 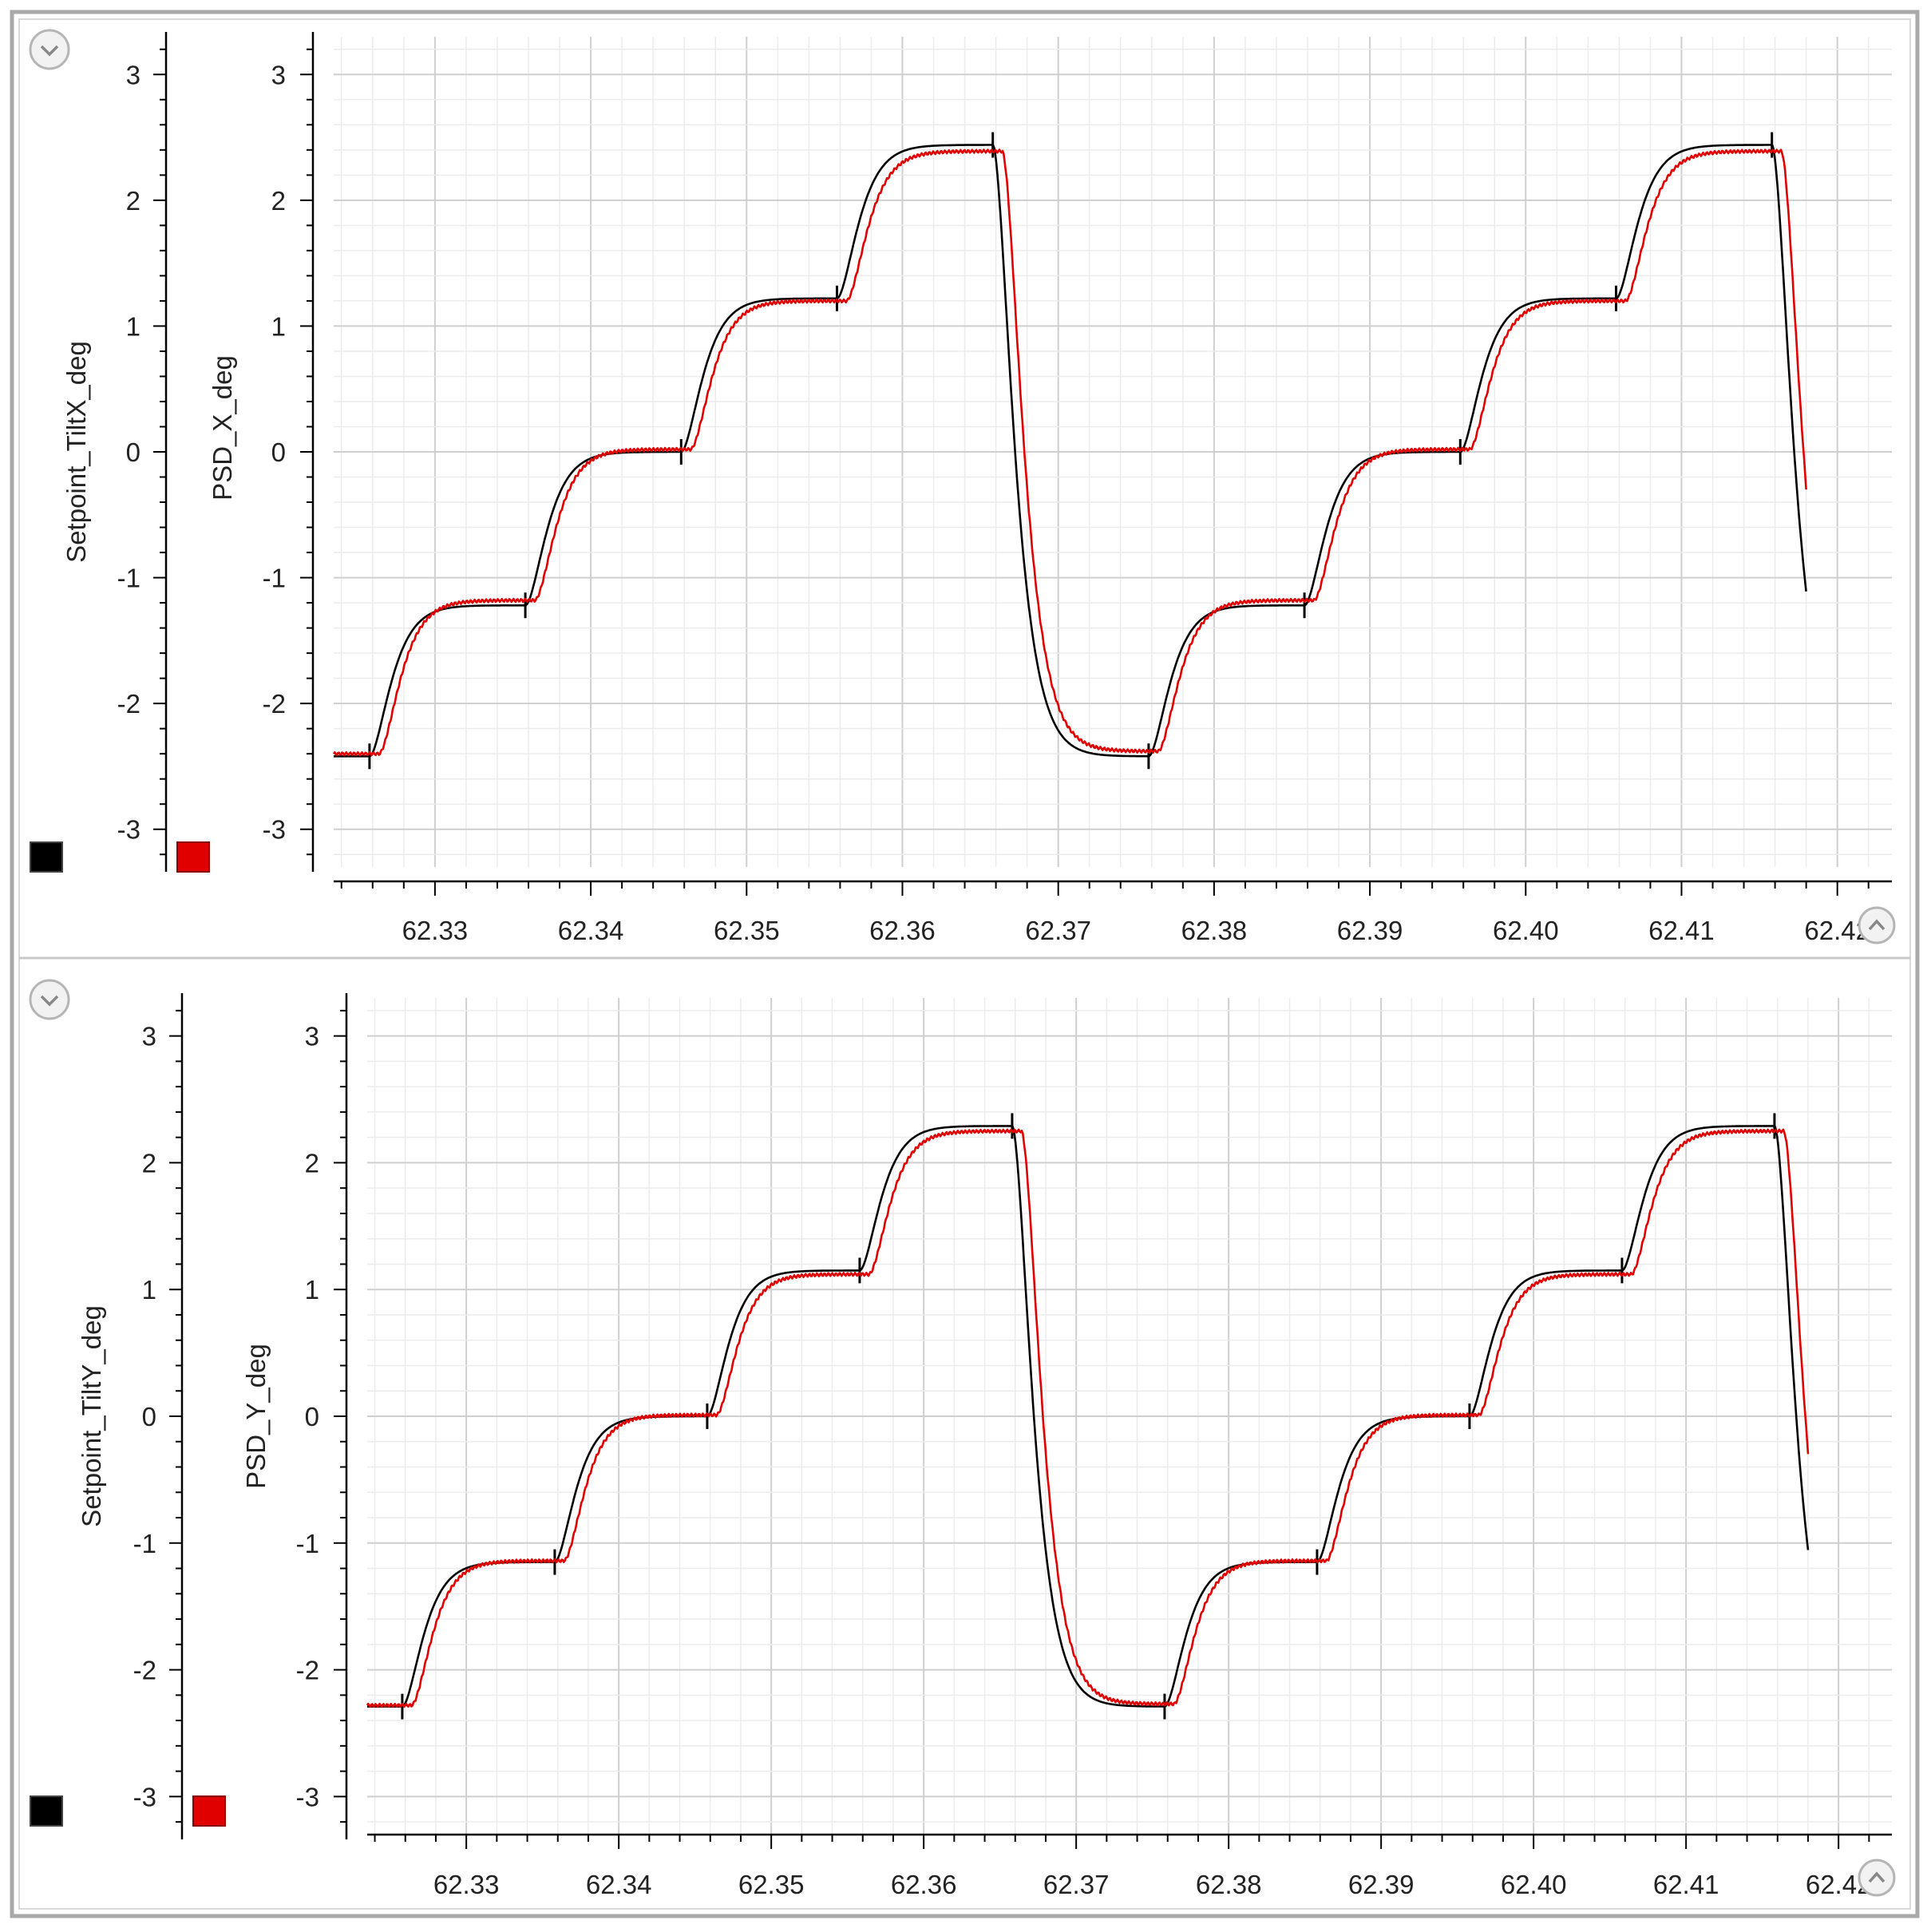 What do you see at coordinates (130, 1416) in the screenshot?
I see `y-axis-1: 3 2 1 0 -1 -2 -3 Setpoint_TiltY_deg` at bounding box center [130, 1416].